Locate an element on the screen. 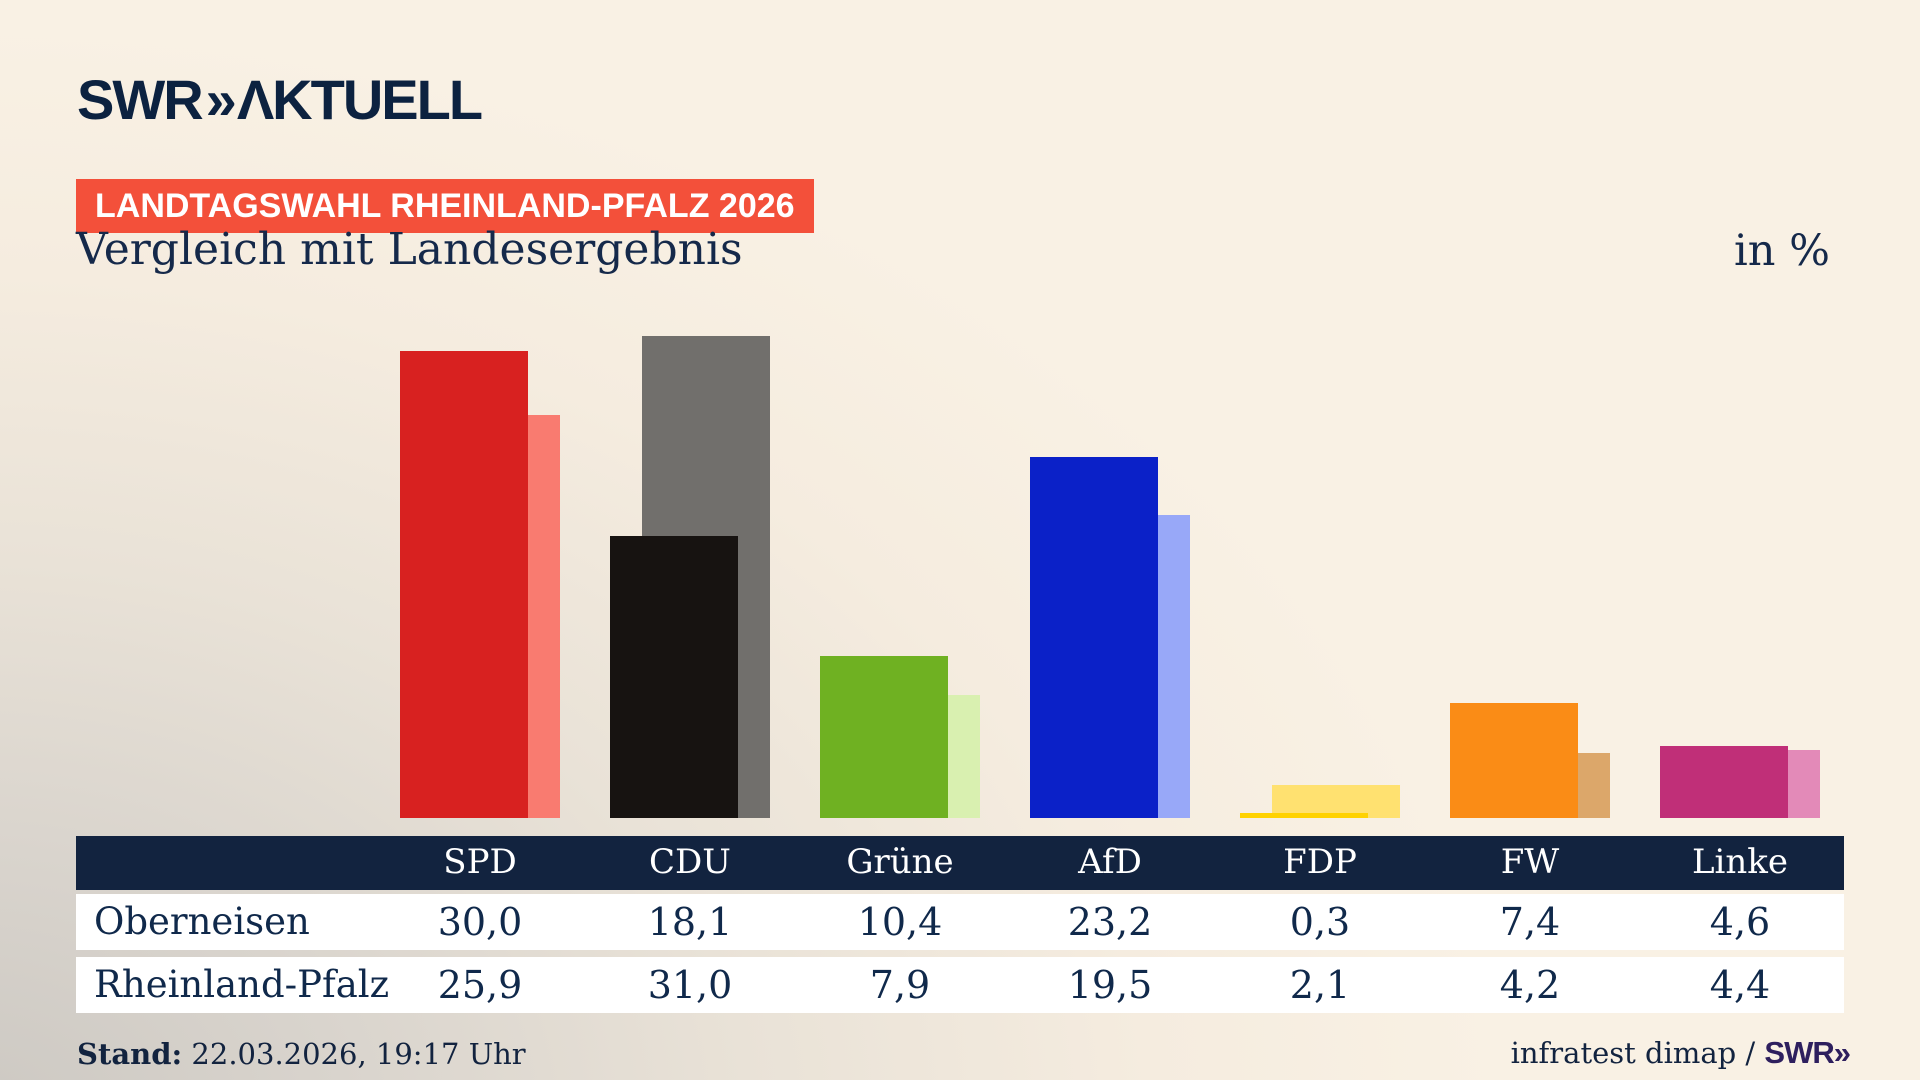 The width and height of the screenshot is (1920, 1080). stand-label: Stand: is located at coordinates (130, 1054).